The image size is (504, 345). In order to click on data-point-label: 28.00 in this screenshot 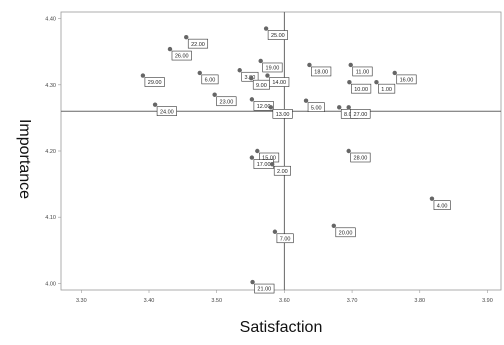, I will do `click(360, 157)`.